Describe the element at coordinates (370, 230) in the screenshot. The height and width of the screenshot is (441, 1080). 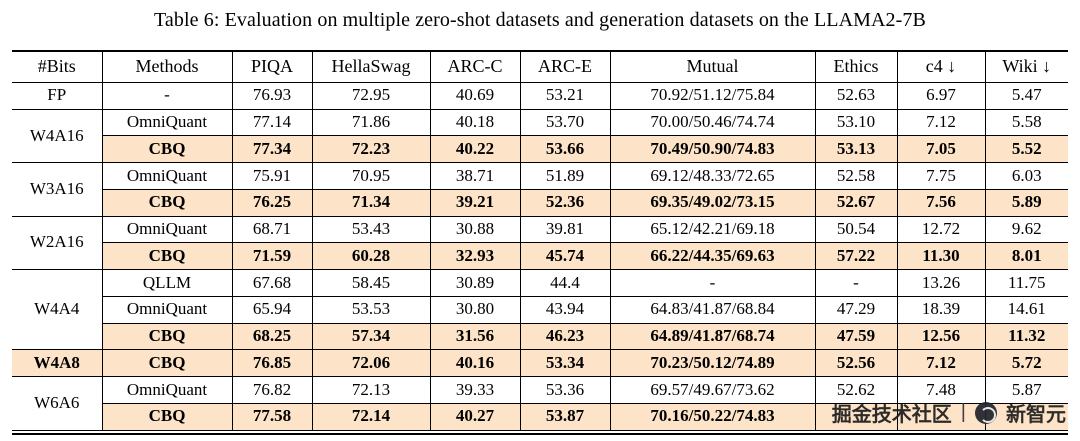
I see `value-cell: 53.43` at that location.